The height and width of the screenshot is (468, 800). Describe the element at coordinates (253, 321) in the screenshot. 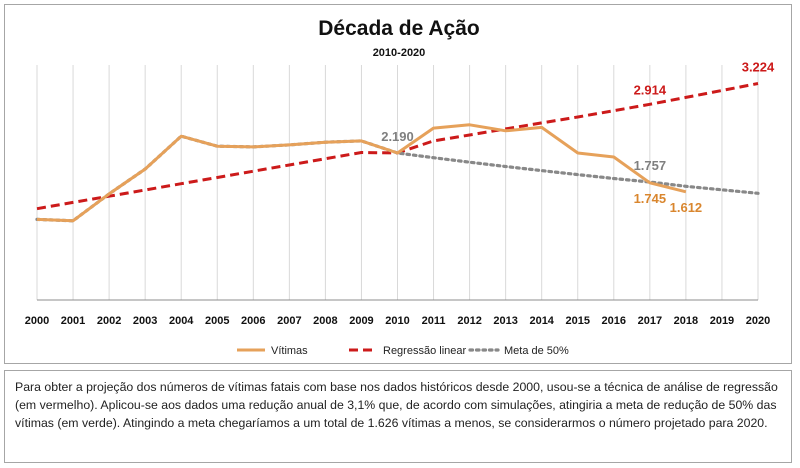

I see `x-tick-label: 2006` at that location.